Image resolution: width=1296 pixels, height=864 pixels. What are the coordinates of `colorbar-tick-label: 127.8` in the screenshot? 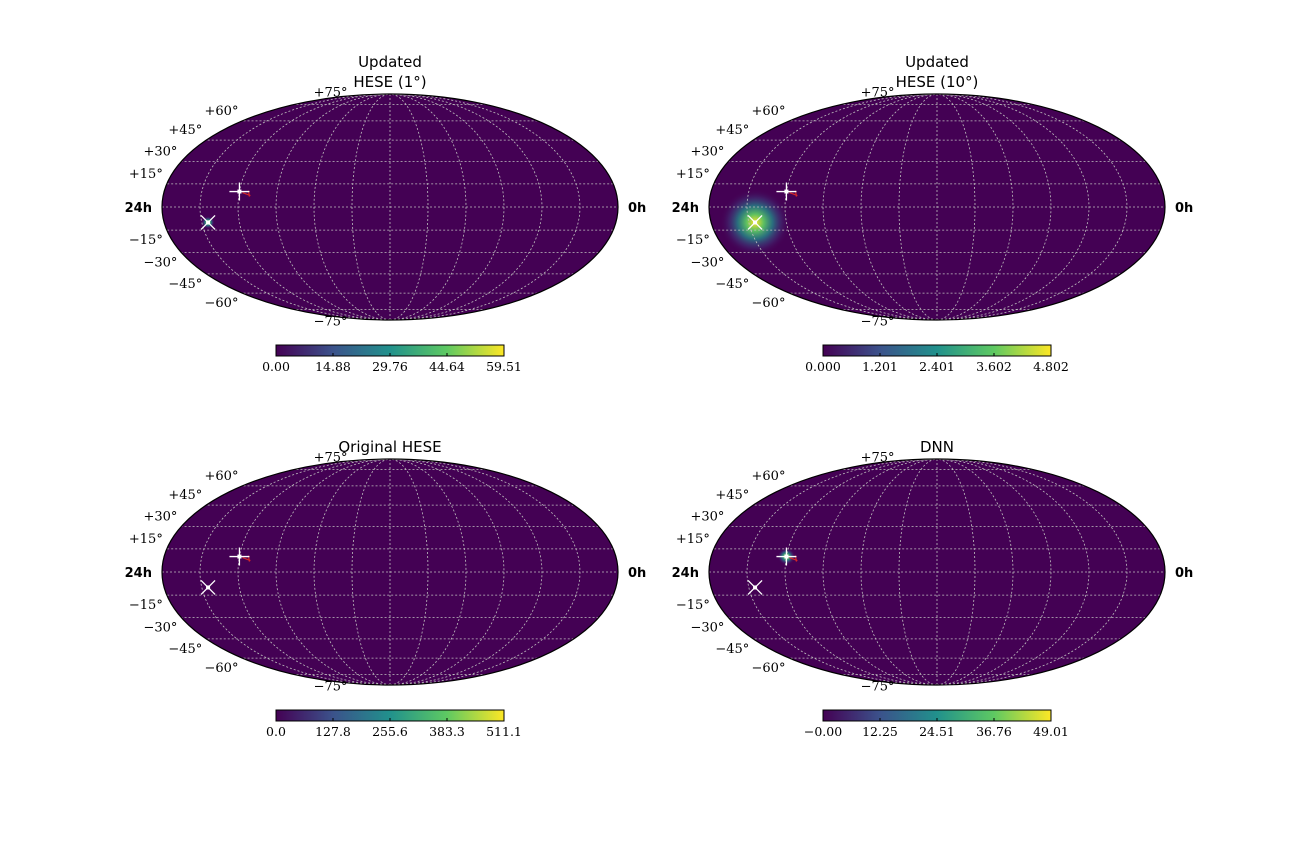 It's located at (333, 731).